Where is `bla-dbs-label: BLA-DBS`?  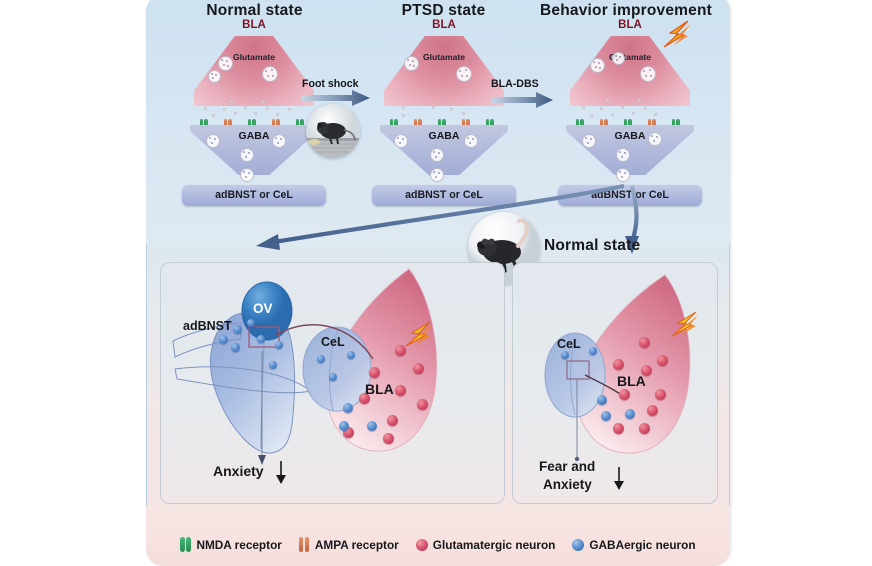
bla-dbs-label: BLA-DBS is located at coordinates (515, 84).